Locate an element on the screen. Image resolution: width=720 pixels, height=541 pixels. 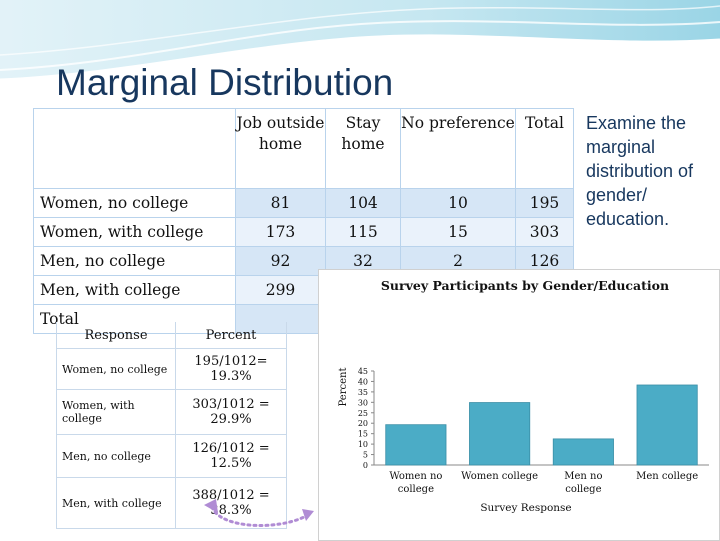
curved-arrow-icon is located at coordinates (259, 513).